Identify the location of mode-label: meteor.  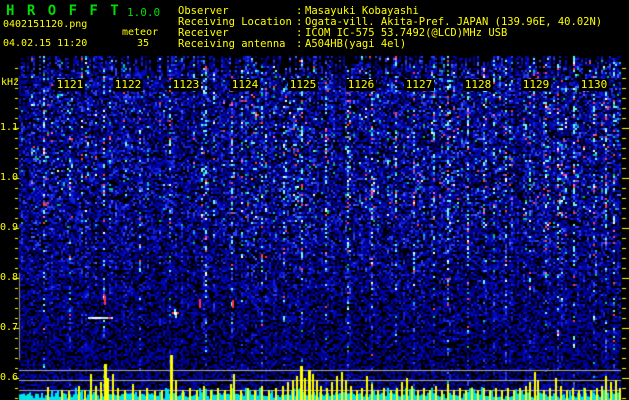
(140, 32).